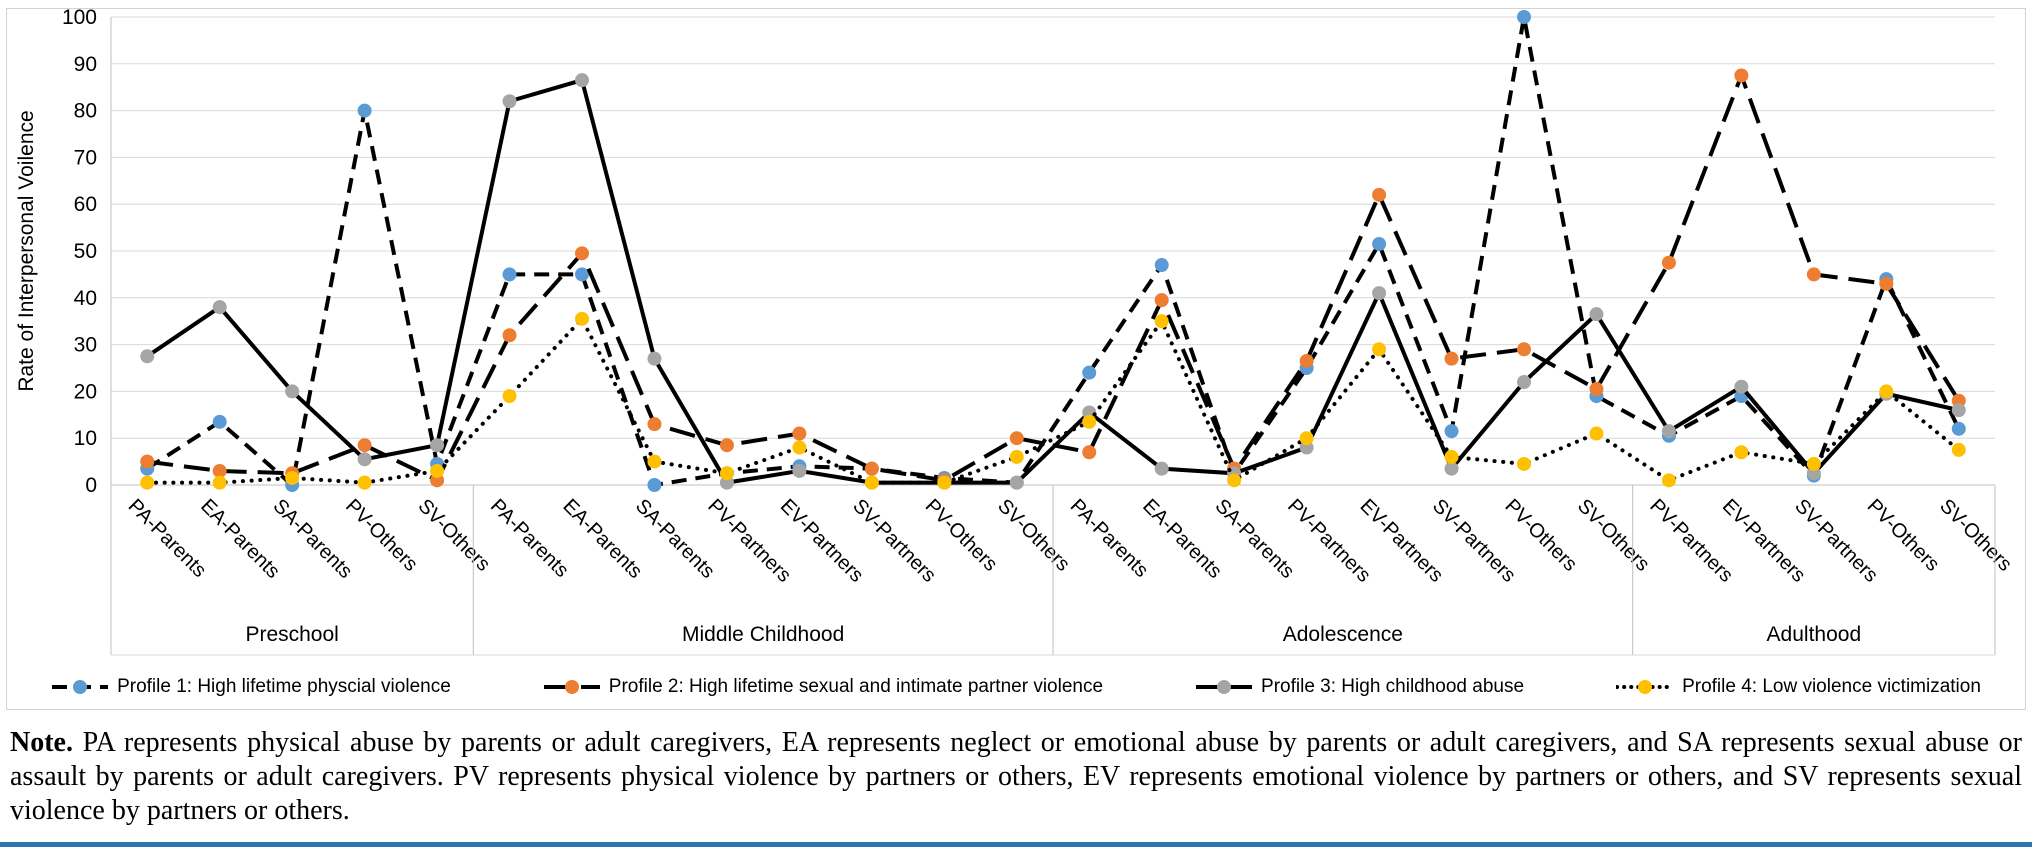 The image size is (2032, 847). What do you see at coordinates (80, 687) in the screenshot?
I see `legend-swatch-dashed-line-icon` at bounding box center [80, 687].